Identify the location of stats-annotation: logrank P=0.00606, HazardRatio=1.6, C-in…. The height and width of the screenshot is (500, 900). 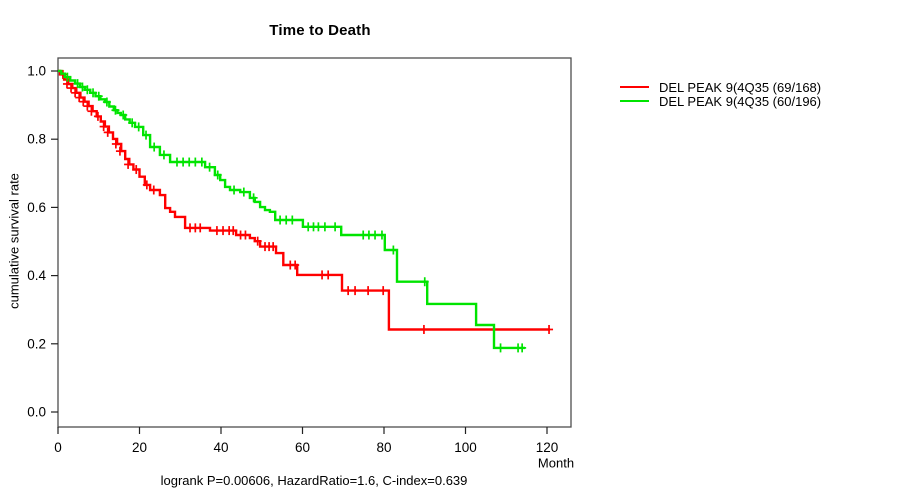
(314, 480).